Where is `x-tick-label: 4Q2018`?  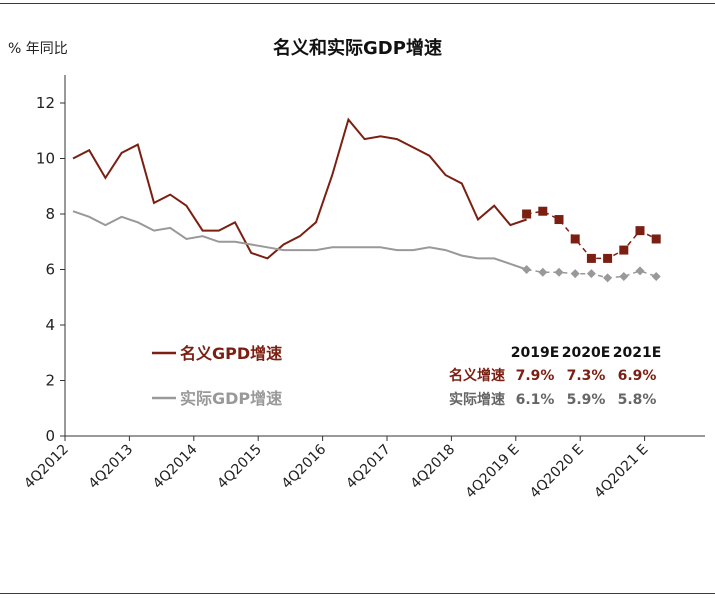 x-tick-label: 4Q2018 is located at coordinates (433, 467).